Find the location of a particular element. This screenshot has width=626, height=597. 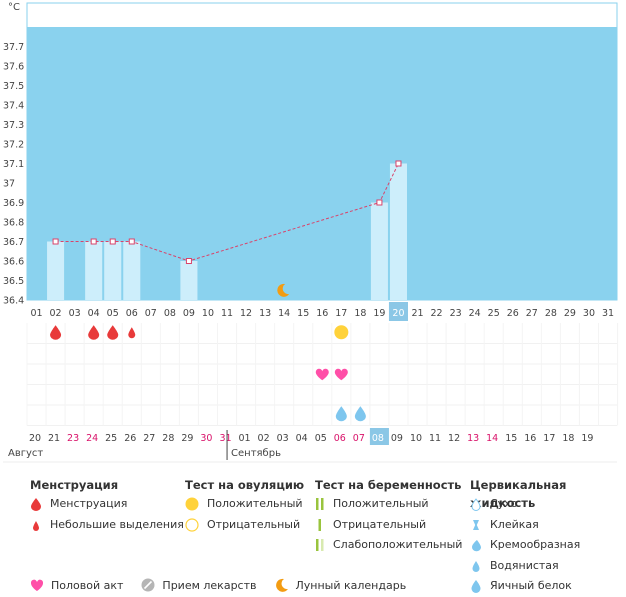

legend-label-moon: Лунный календарь is located at coordinates (351, 585).